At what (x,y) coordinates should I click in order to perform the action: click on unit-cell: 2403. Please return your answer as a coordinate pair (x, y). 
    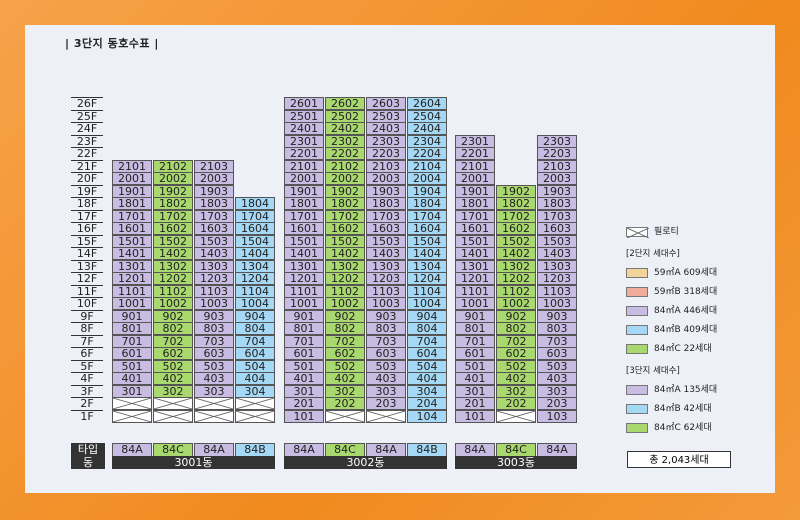
    Looking at the image, I should click on (386, 128).